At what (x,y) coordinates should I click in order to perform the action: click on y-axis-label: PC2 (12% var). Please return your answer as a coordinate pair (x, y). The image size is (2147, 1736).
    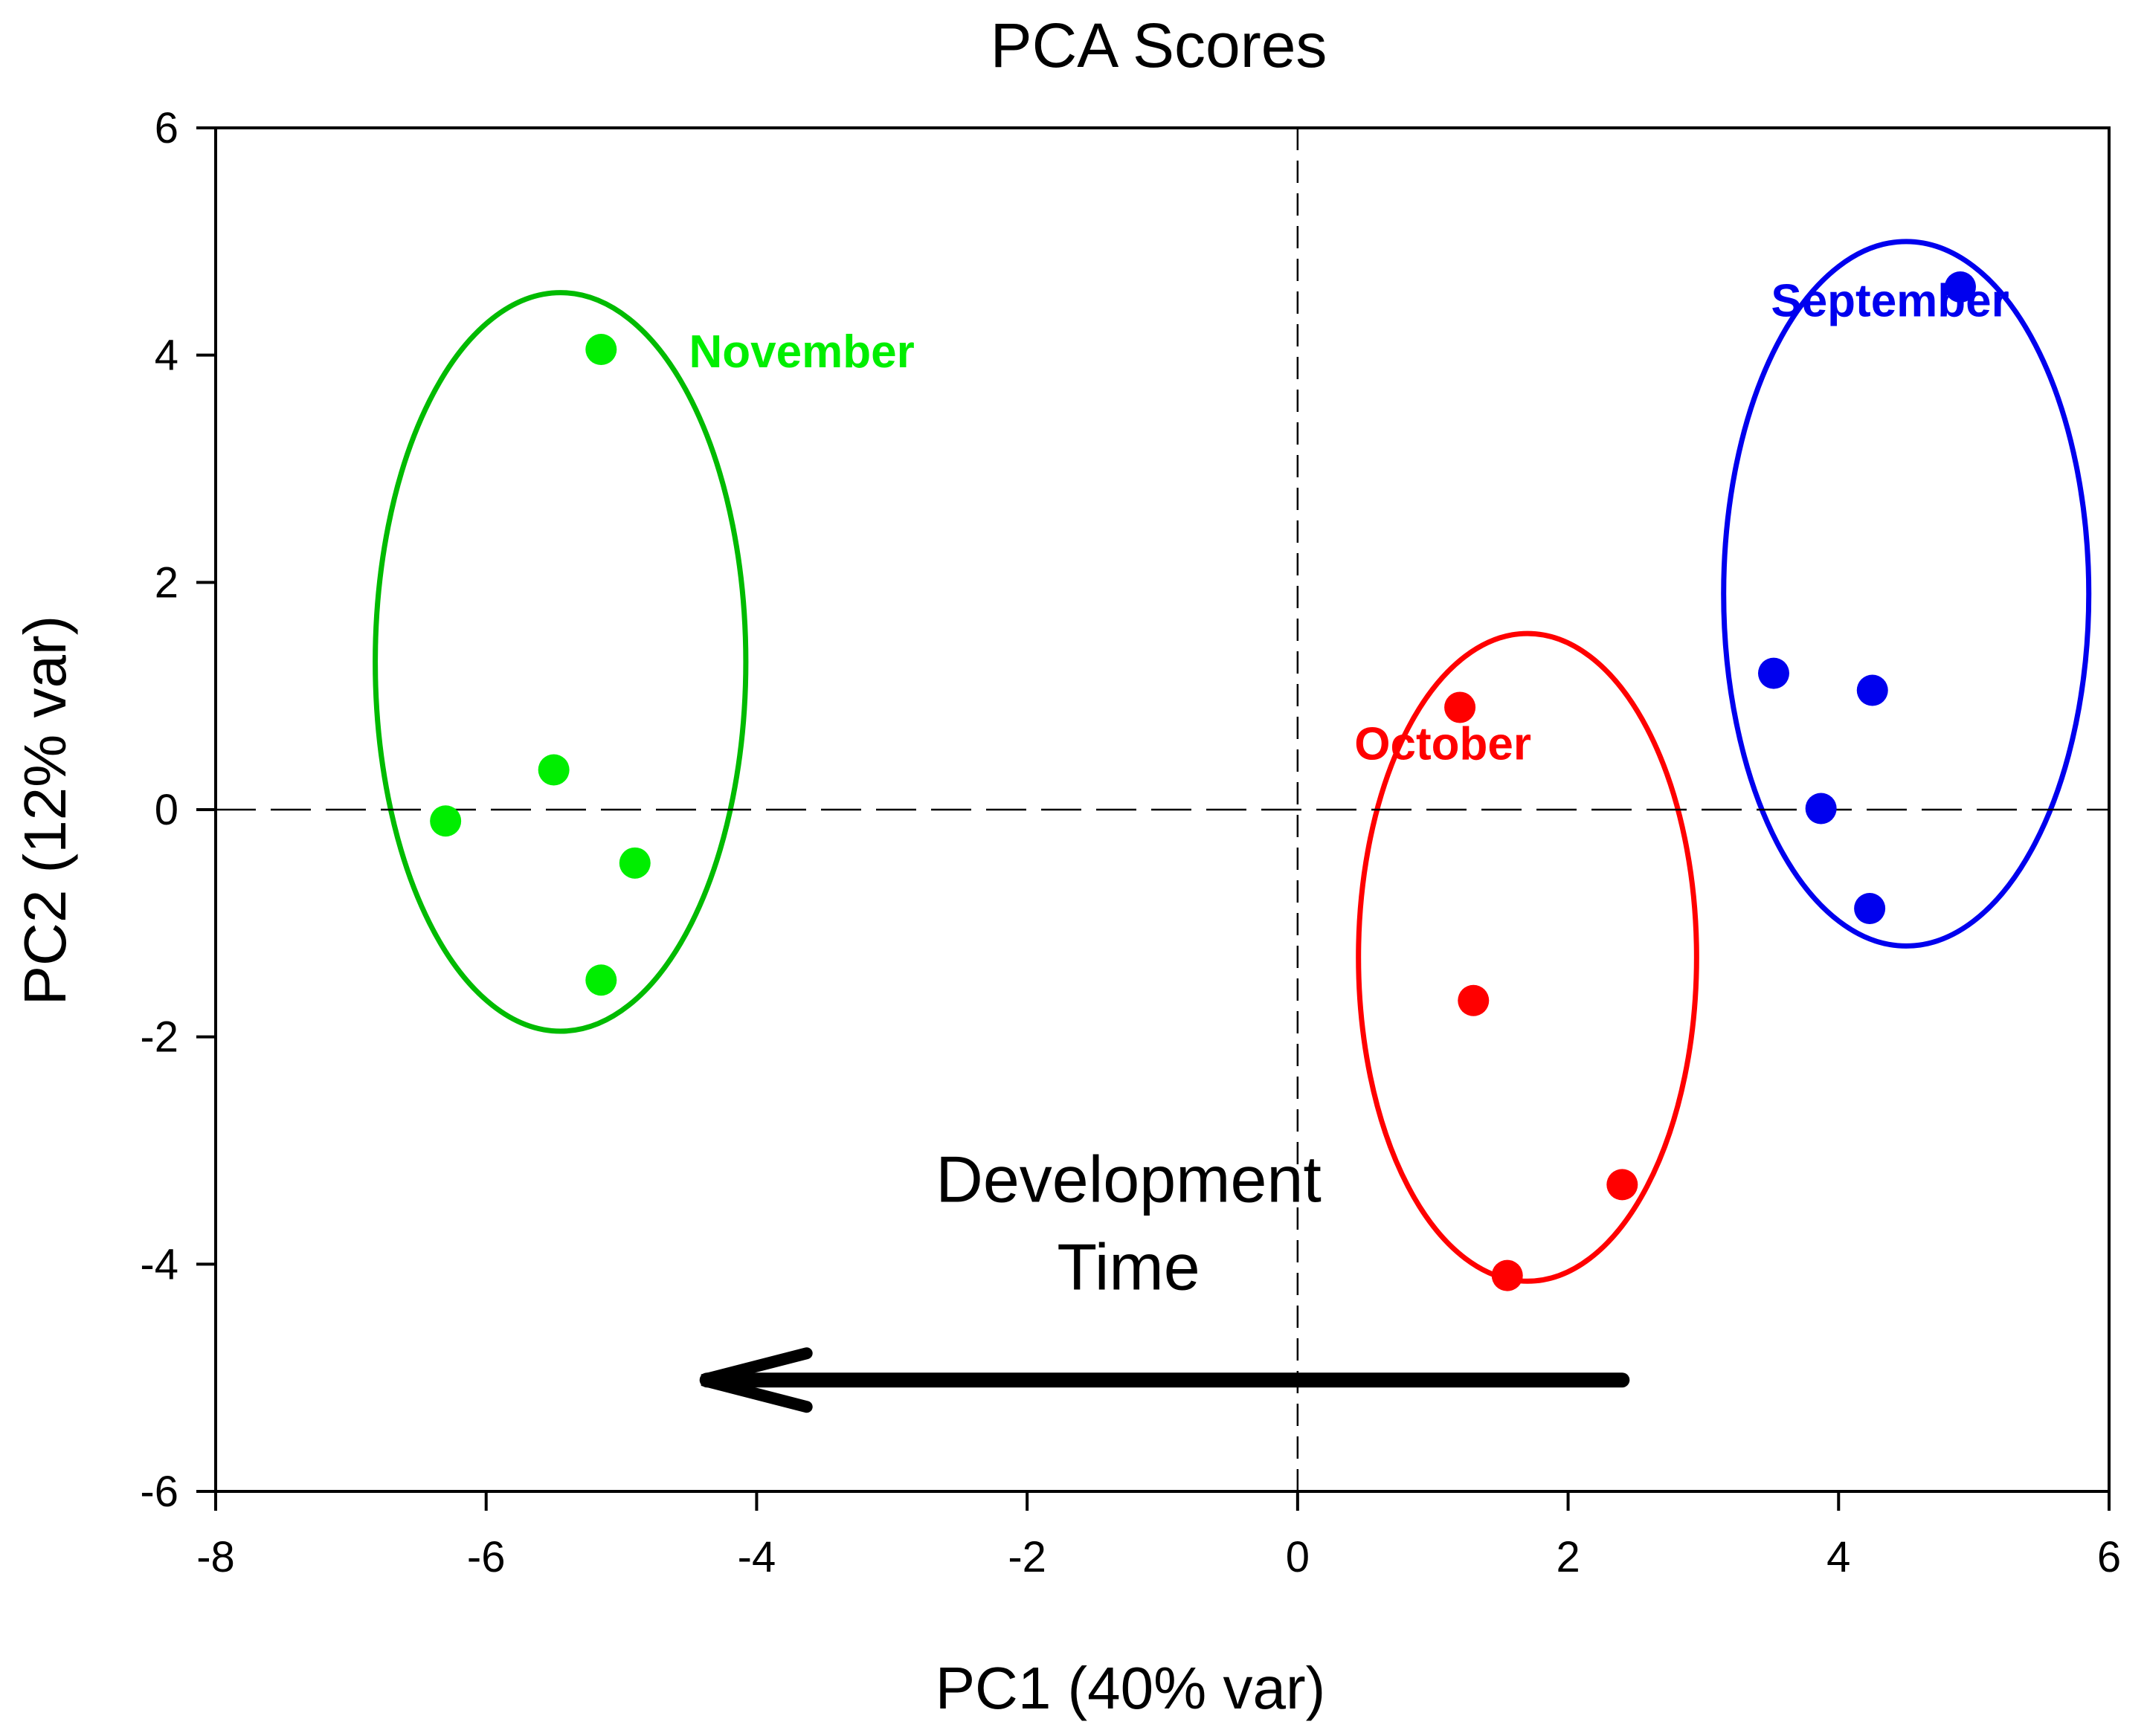
    Looking at the image, I should click on (45, 811).